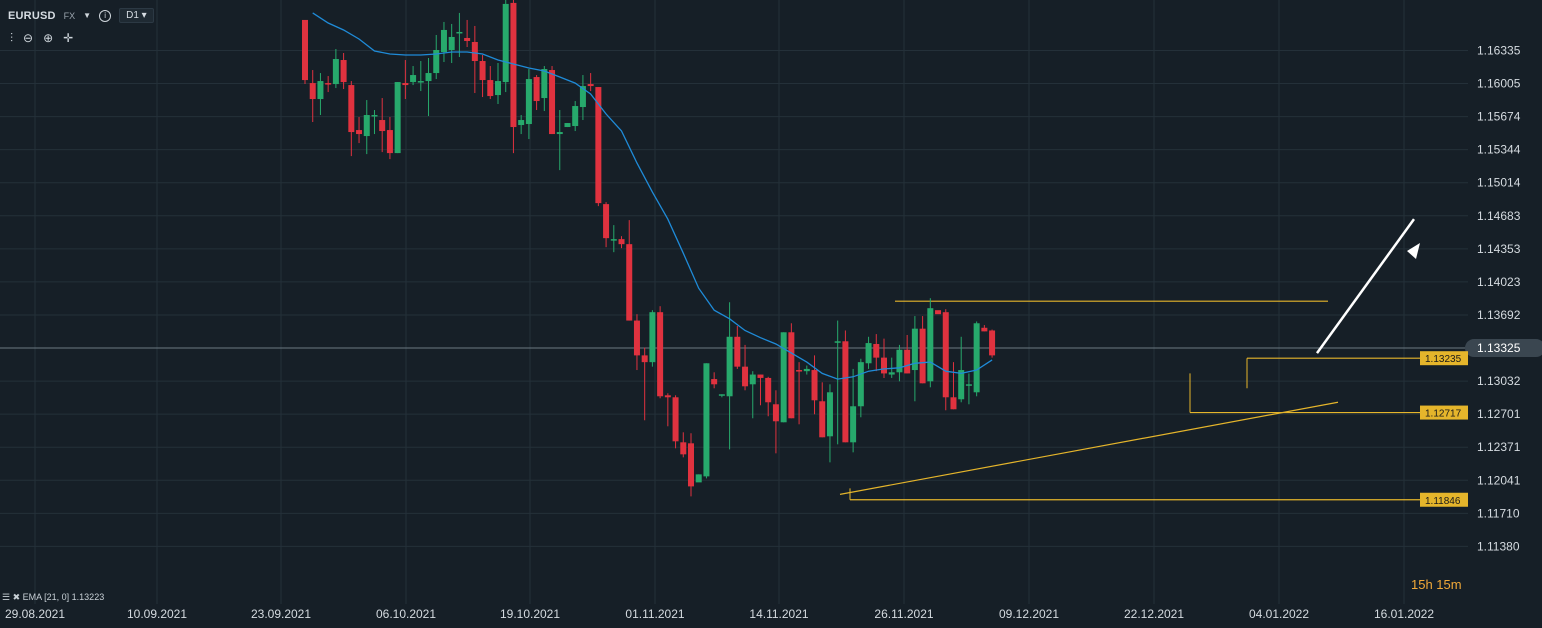 This screenshot has height=628, width=1542. I want to click on indicators-icon: ⫶, so click(12, 38).